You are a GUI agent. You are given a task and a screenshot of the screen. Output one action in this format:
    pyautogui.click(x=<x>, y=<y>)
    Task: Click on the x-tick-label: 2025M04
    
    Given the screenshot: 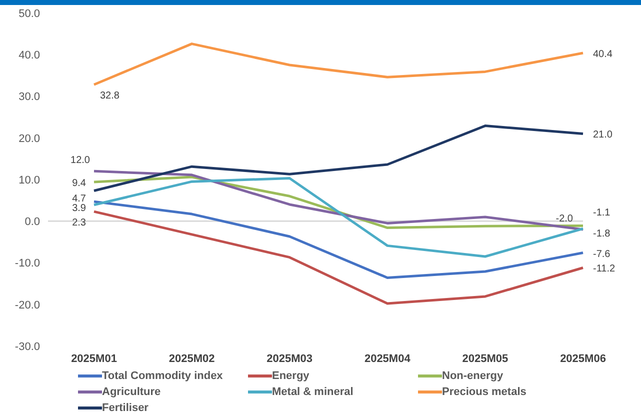 What is the action you would take?
    pyautogui.click(x=388, y=358)
    